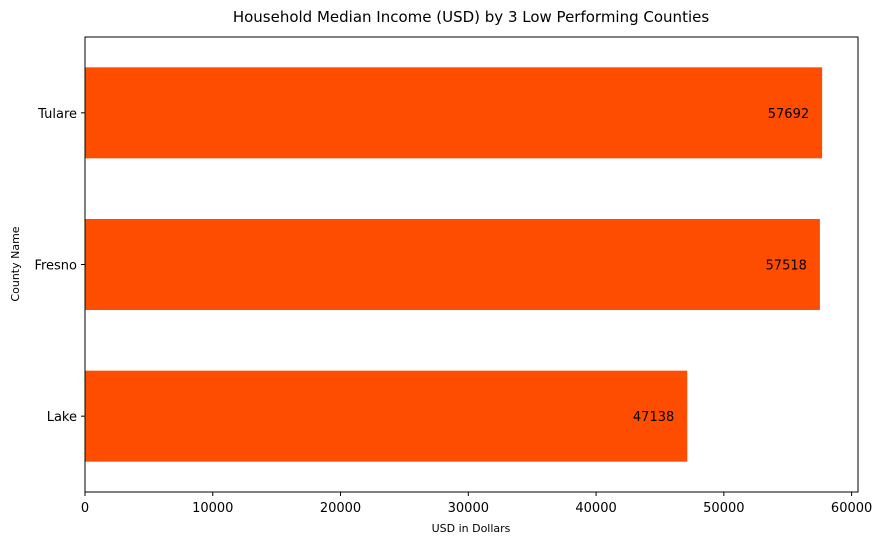 This screenshot has height=548, width=883. I want to click on x-tick-label-4: 40000, so click(595, 508).